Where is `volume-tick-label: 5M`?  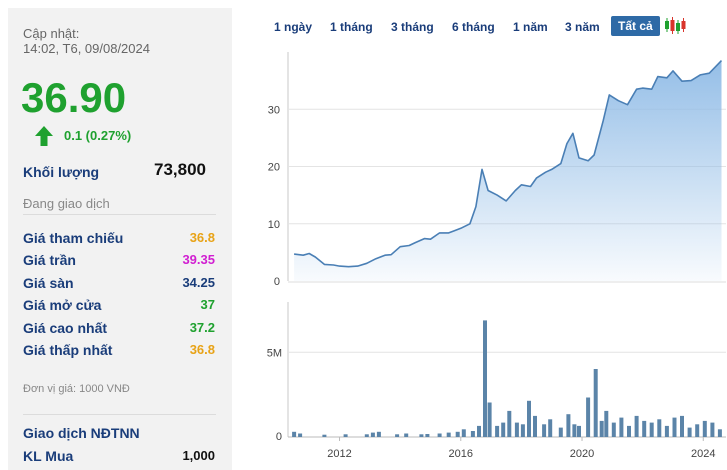 volume-tick-label: 5M is located at coordinates (274, 353).